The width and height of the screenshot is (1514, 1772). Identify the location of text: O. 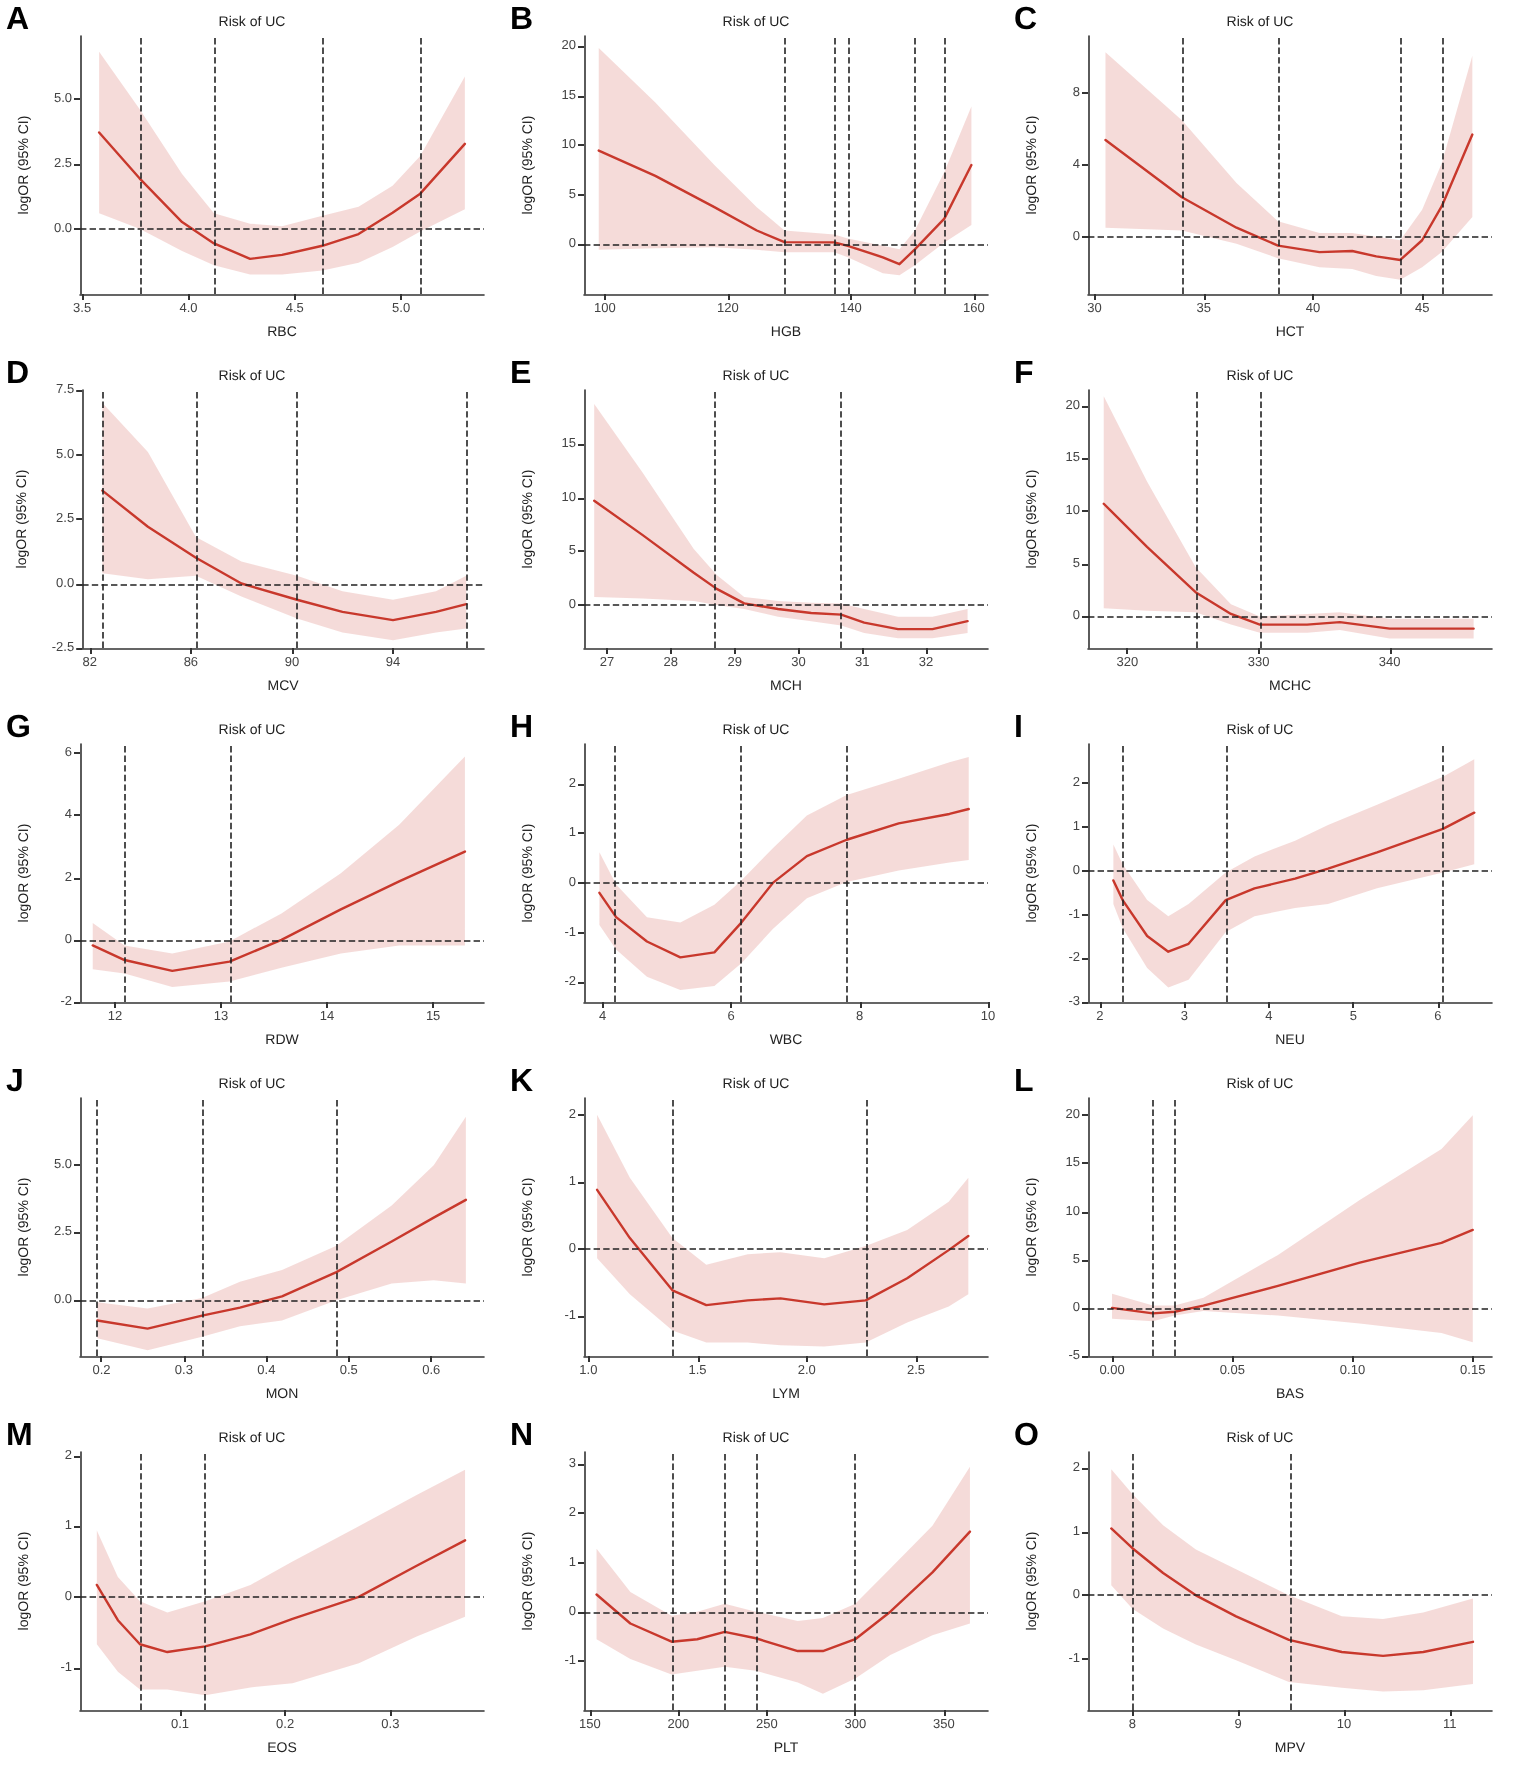
(1026, 1436).